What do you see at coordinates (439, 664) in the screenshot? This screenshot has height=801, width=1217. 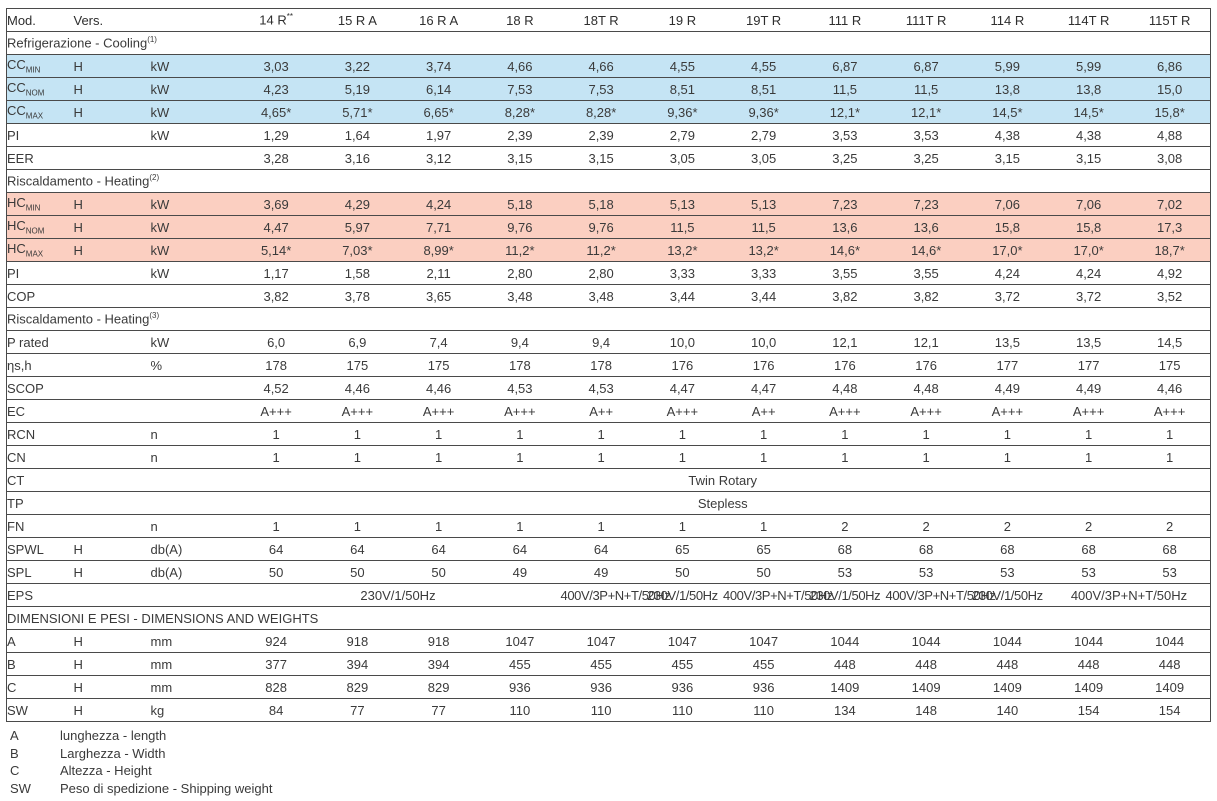 I see `value-cell: 394` at bounding box center [439, 664].